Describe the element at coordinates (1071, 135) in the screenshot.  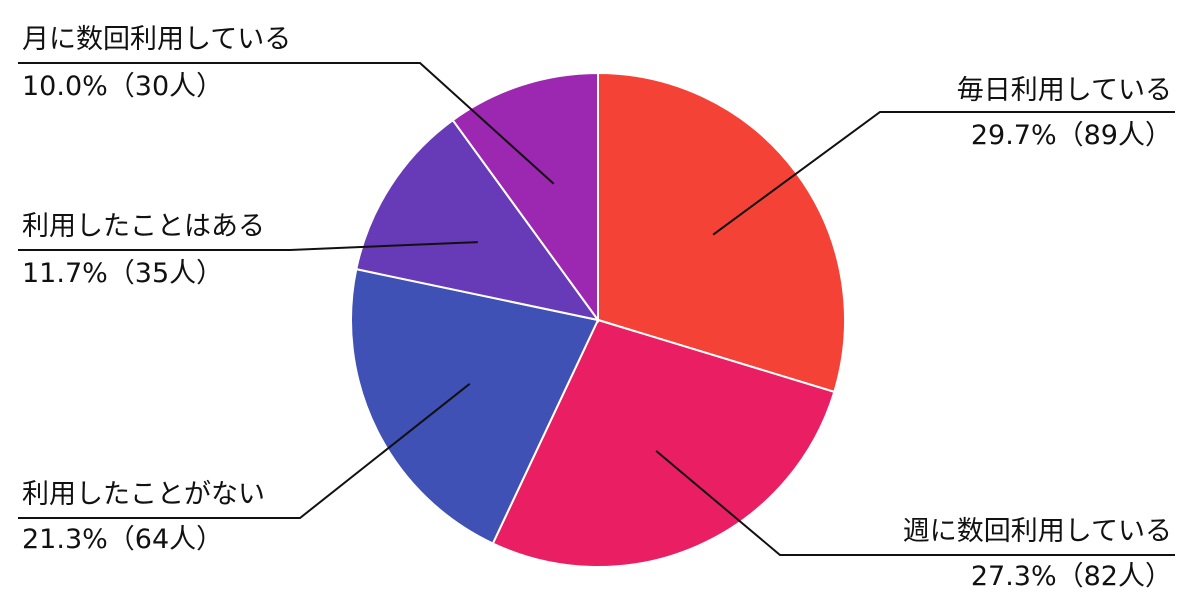
I see `slice-value-daily: 29.7%（89人）` at that location.